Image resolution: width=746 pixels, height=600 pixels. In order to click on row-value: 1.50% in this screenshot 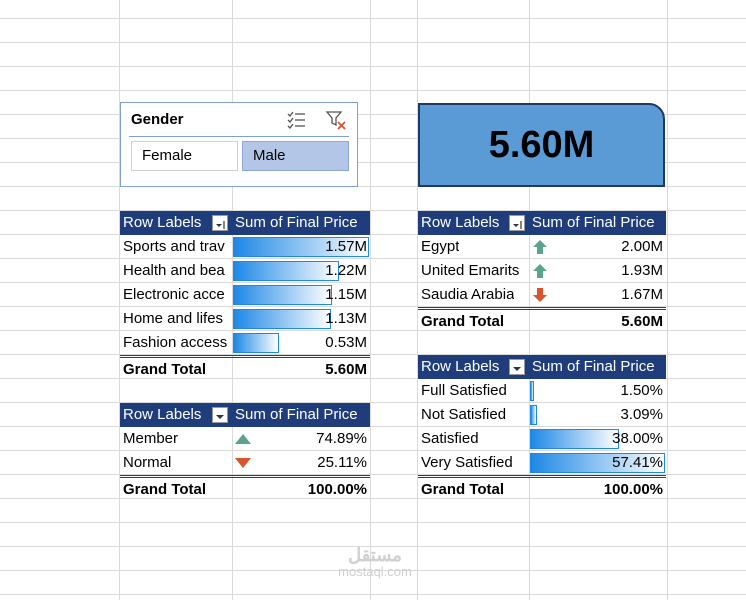, I will do `click(641, 390)`.